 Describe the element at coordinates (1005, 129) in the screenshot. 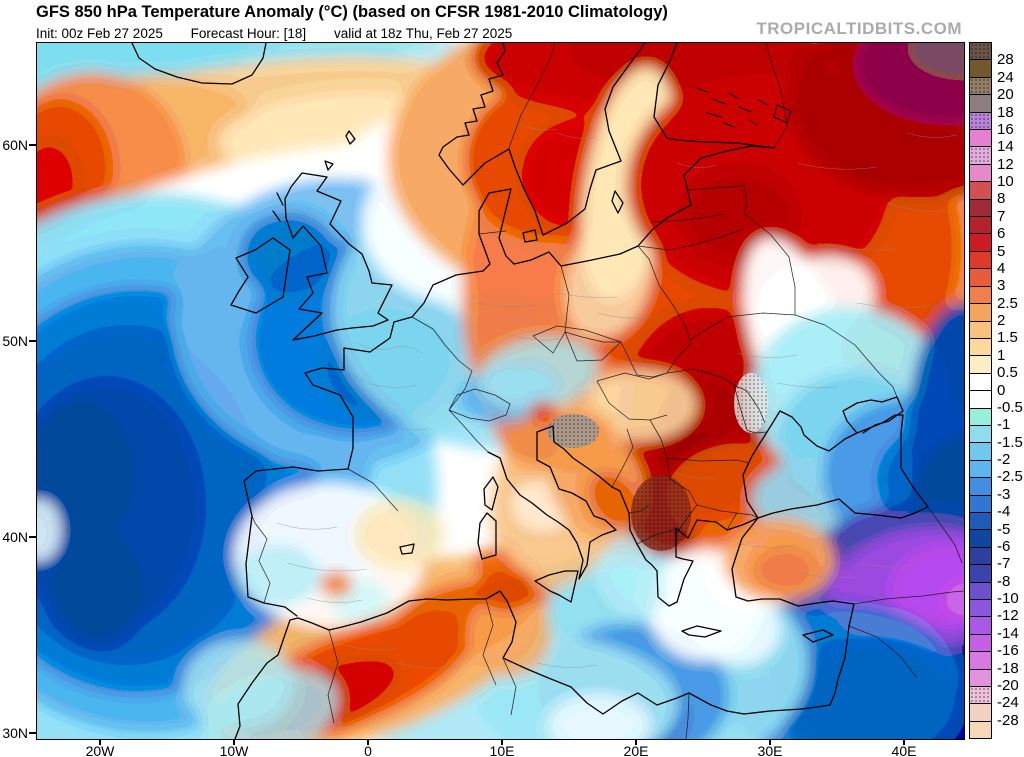

I see `colorbar-label: 16` at that location.